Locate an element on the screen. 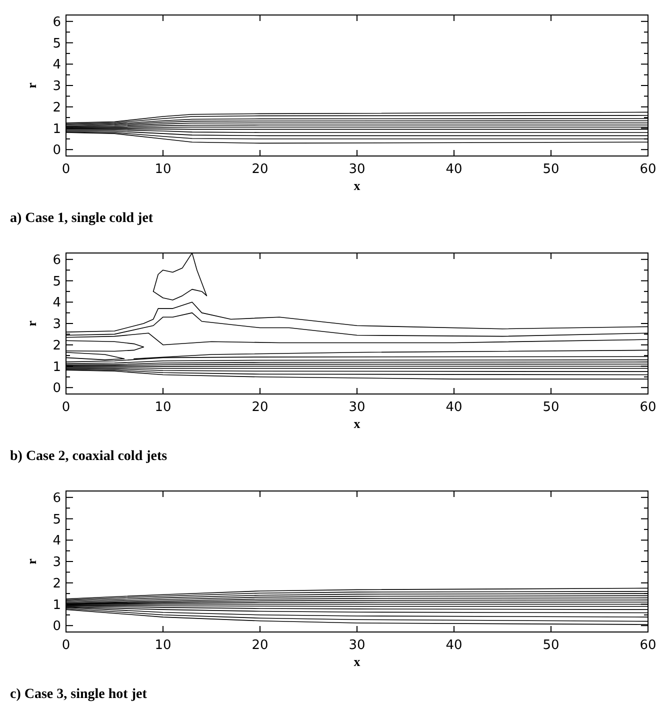 Image resolution: width=668 pixels, height=720 pixels. text: a) Case 1, single cold jet is located at coordinates (82, 218).